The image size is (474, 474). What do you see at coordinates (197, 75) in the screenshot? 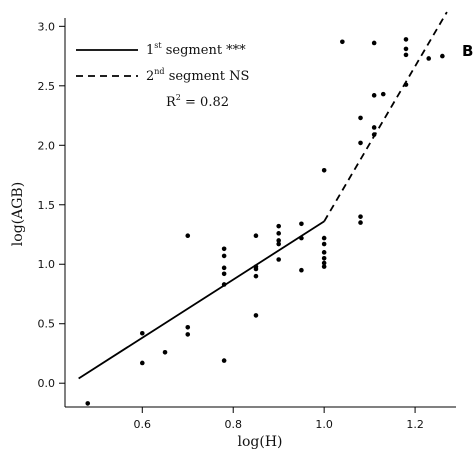
I see `legend-seg2-label: 2nd segment NS` at bounding box center [197, 75].